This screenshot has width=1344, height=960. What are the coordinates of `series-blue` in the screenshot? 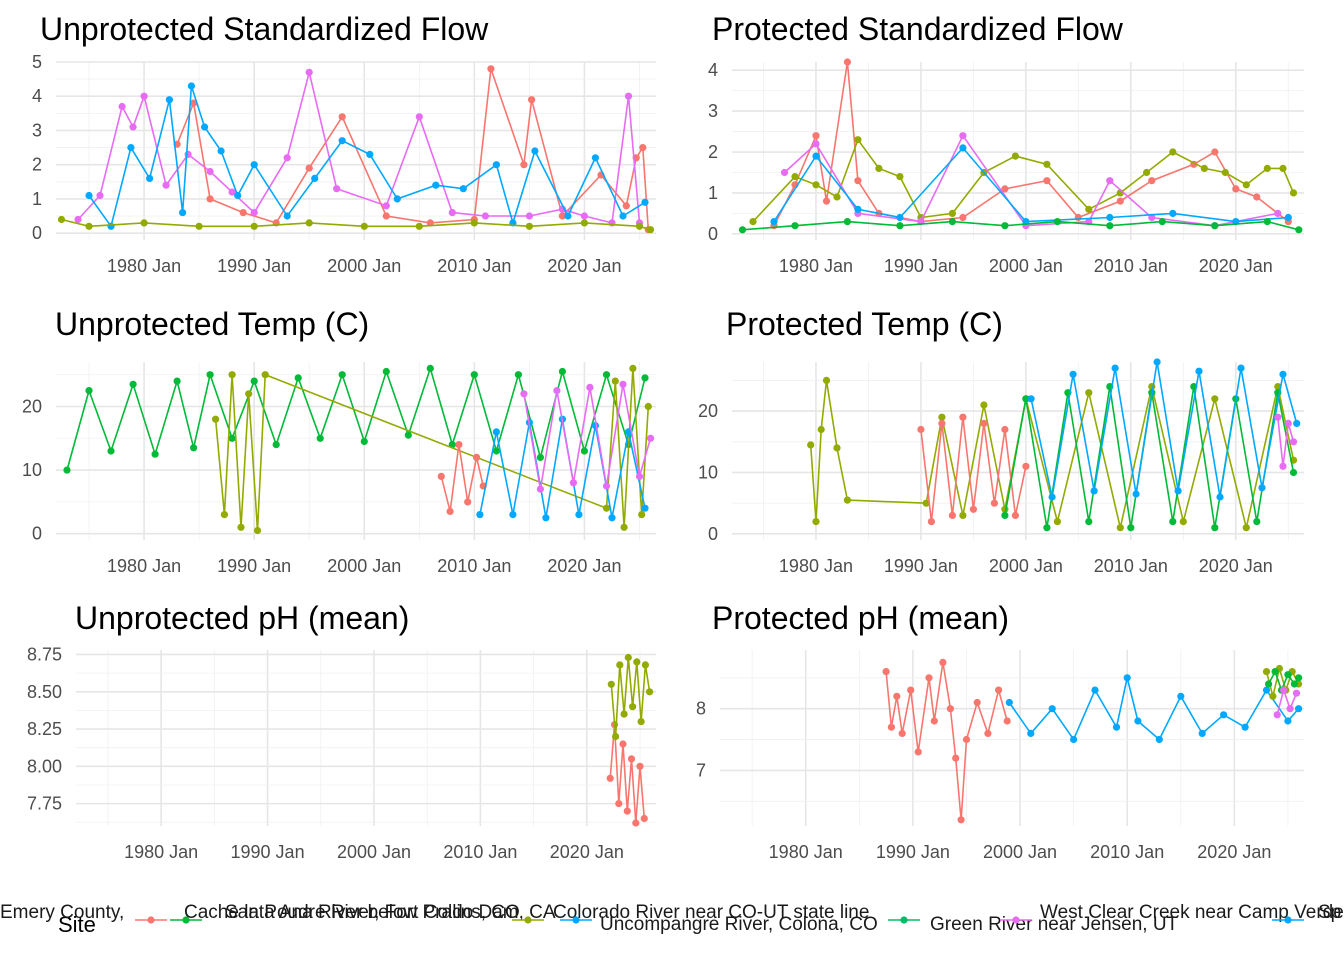 It's located at (1154, 709).